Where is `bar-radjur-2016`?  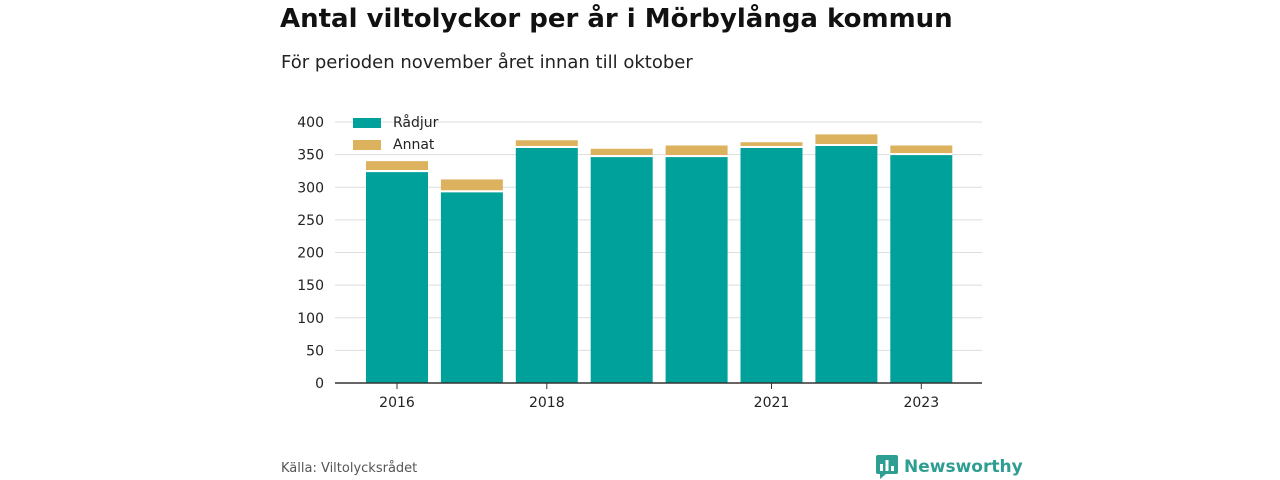 bar-radjur-2016 is located at coordinates (397, 277).